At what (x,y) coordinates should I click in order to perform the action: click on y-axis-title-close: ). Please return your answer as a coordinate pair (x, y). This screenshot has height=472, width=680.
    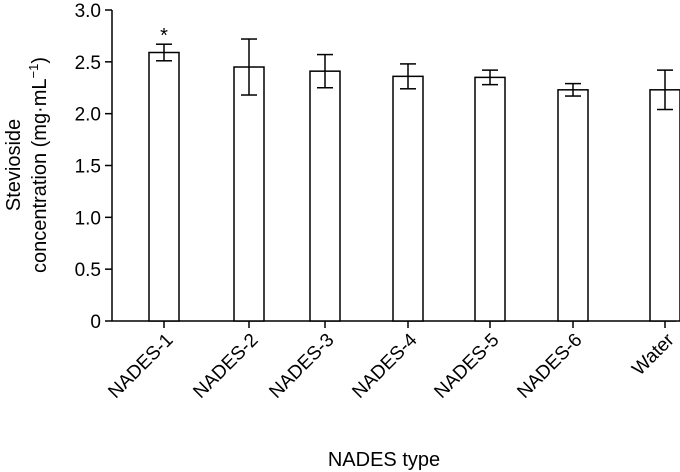
    Looking at the image, I should click on (40, 60).